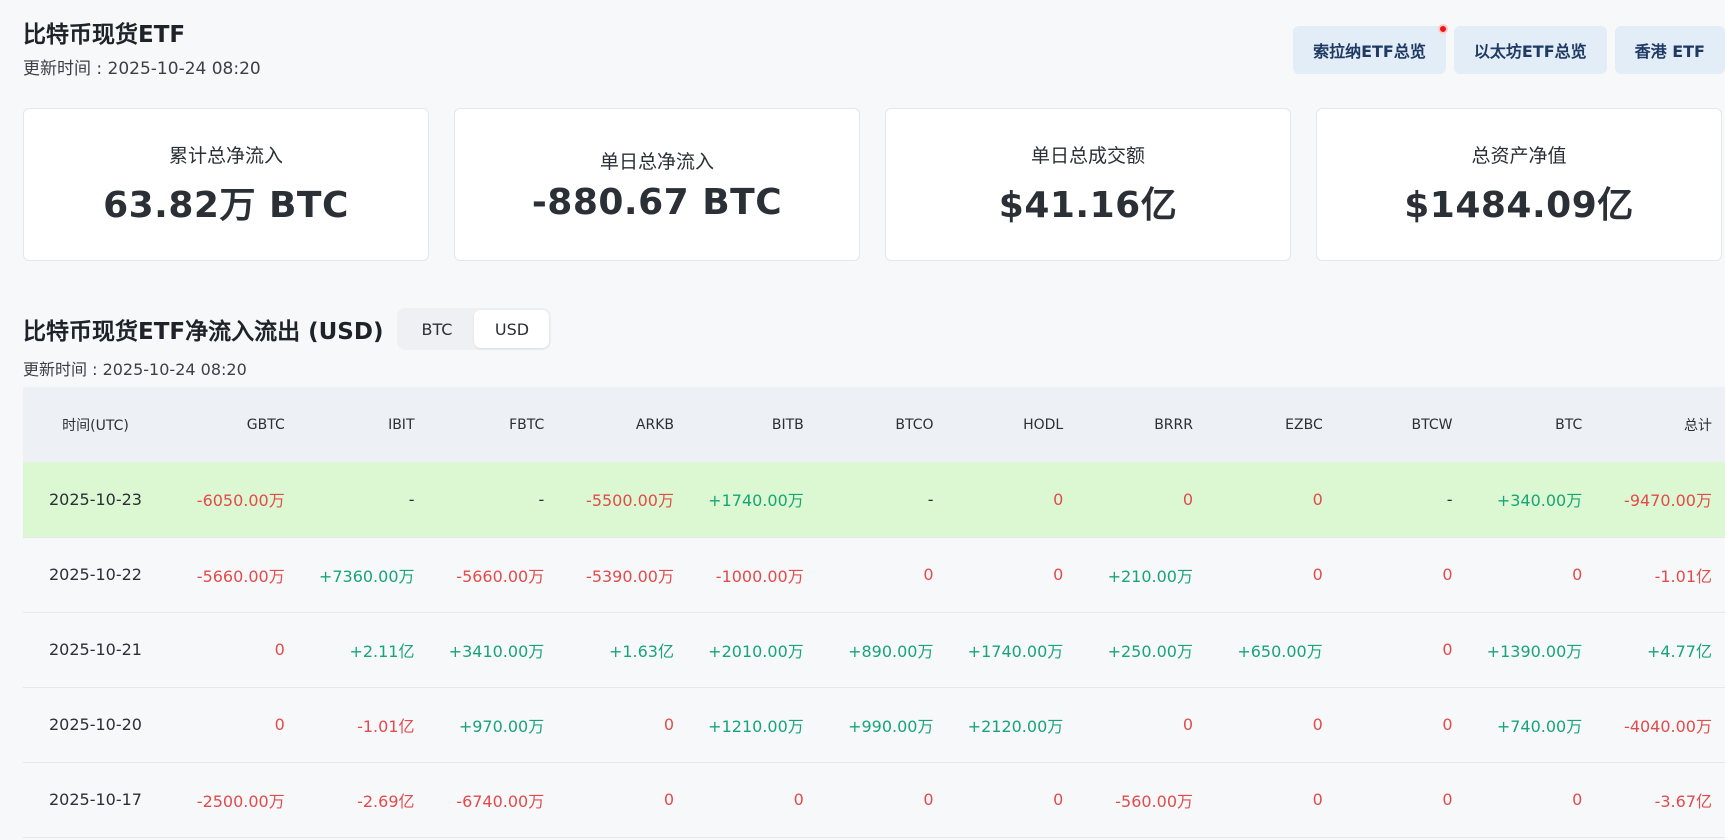  What do you see at coordinates (1369, 51) in the screenshot?
I see `nav-button-label: 索拉纳ETF总览` at bounding box center [1369, 51].